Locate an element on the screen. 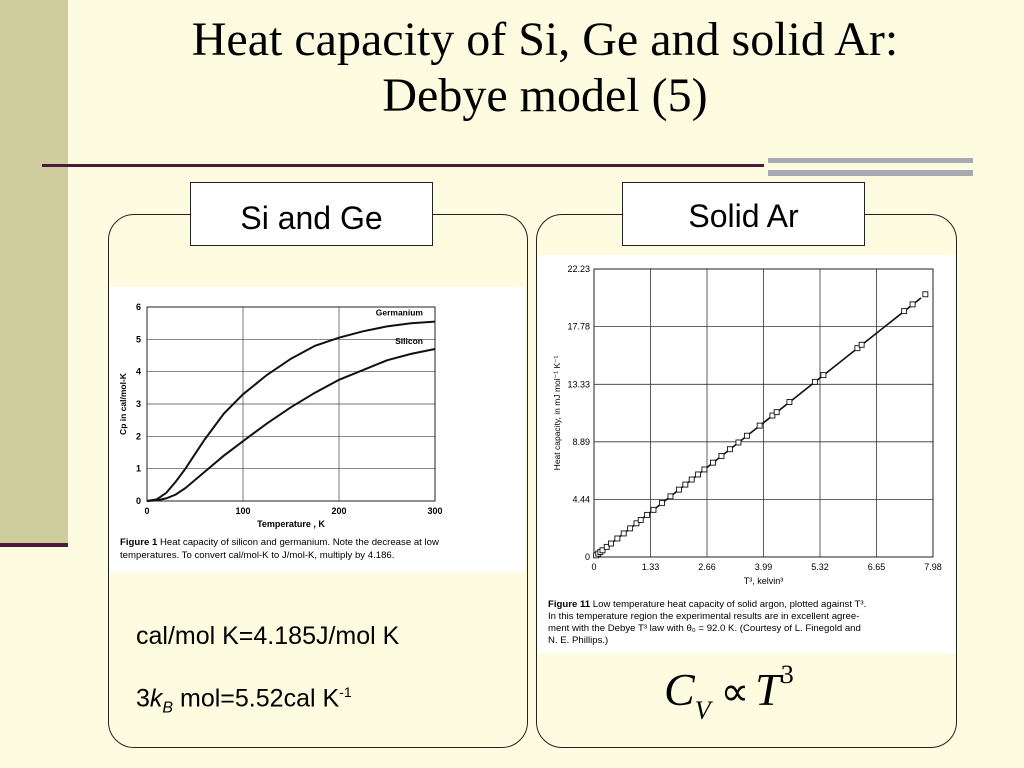  x-tick-label: 3.99 is located at coordinates (764, 567).